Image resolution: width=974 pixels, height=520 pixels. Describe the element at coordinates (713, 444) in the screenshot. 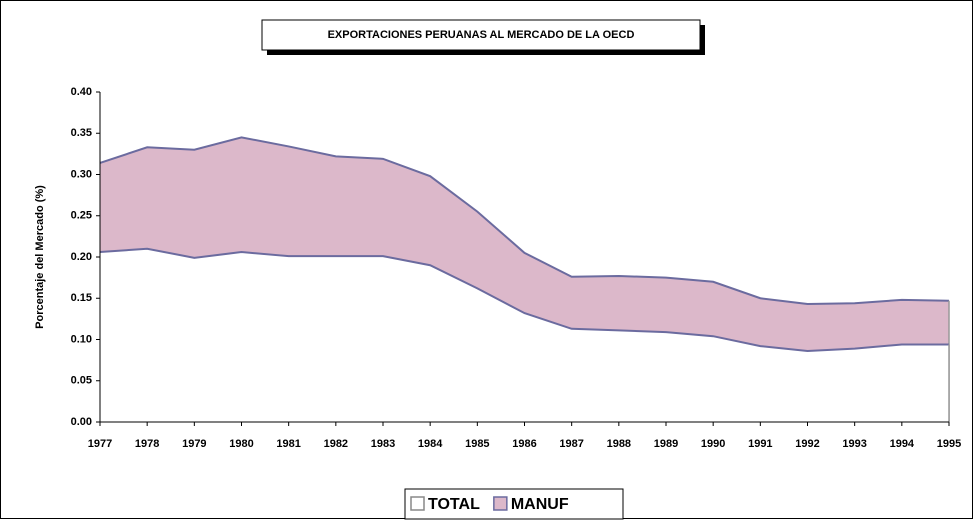

I see `x-tick-label: 1990` at that location.